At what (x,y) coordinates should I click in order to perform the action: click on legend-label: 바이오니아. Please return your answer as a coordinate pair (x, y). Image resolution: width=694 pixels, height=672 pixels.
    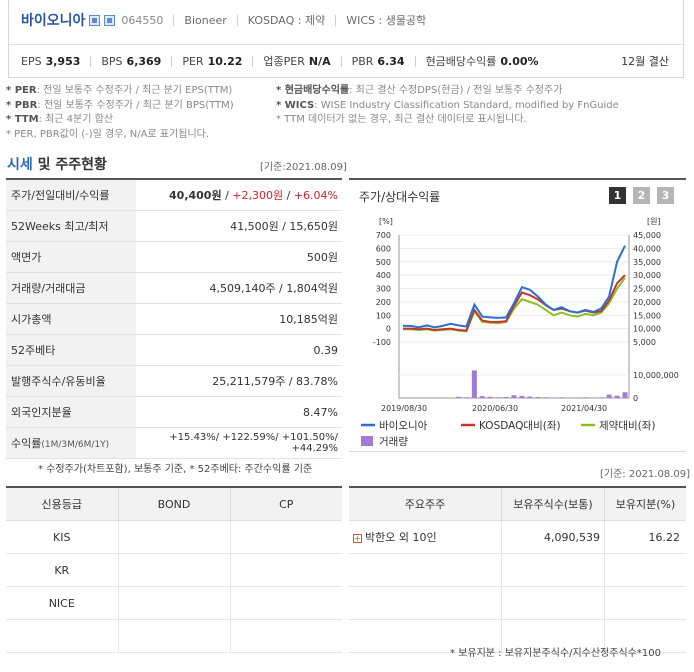
    Looking at the image, I should click on (403, 426).